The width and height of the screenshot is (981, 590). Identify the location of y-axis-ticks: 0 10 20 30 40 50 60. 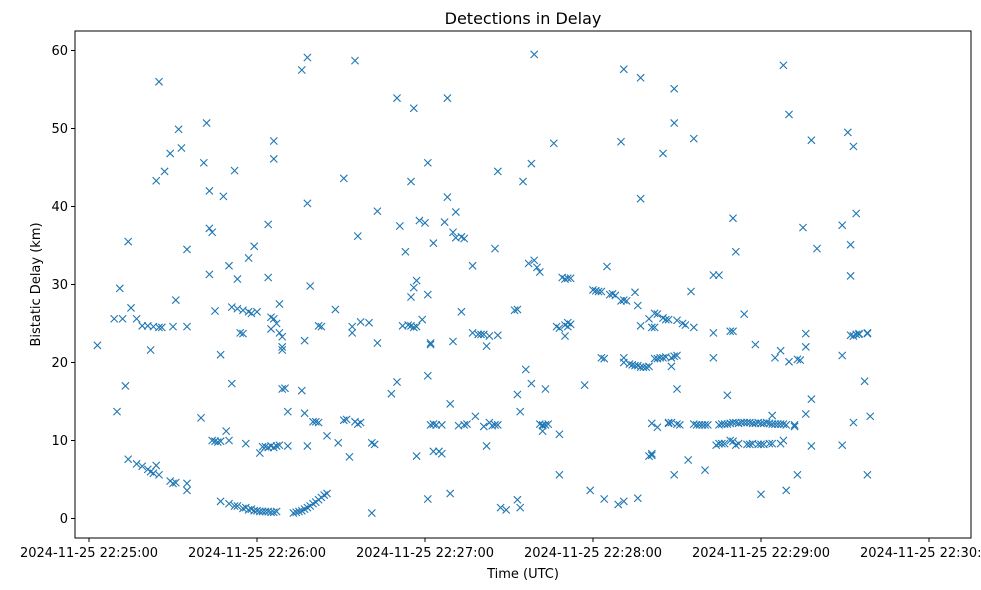
(63, 285).